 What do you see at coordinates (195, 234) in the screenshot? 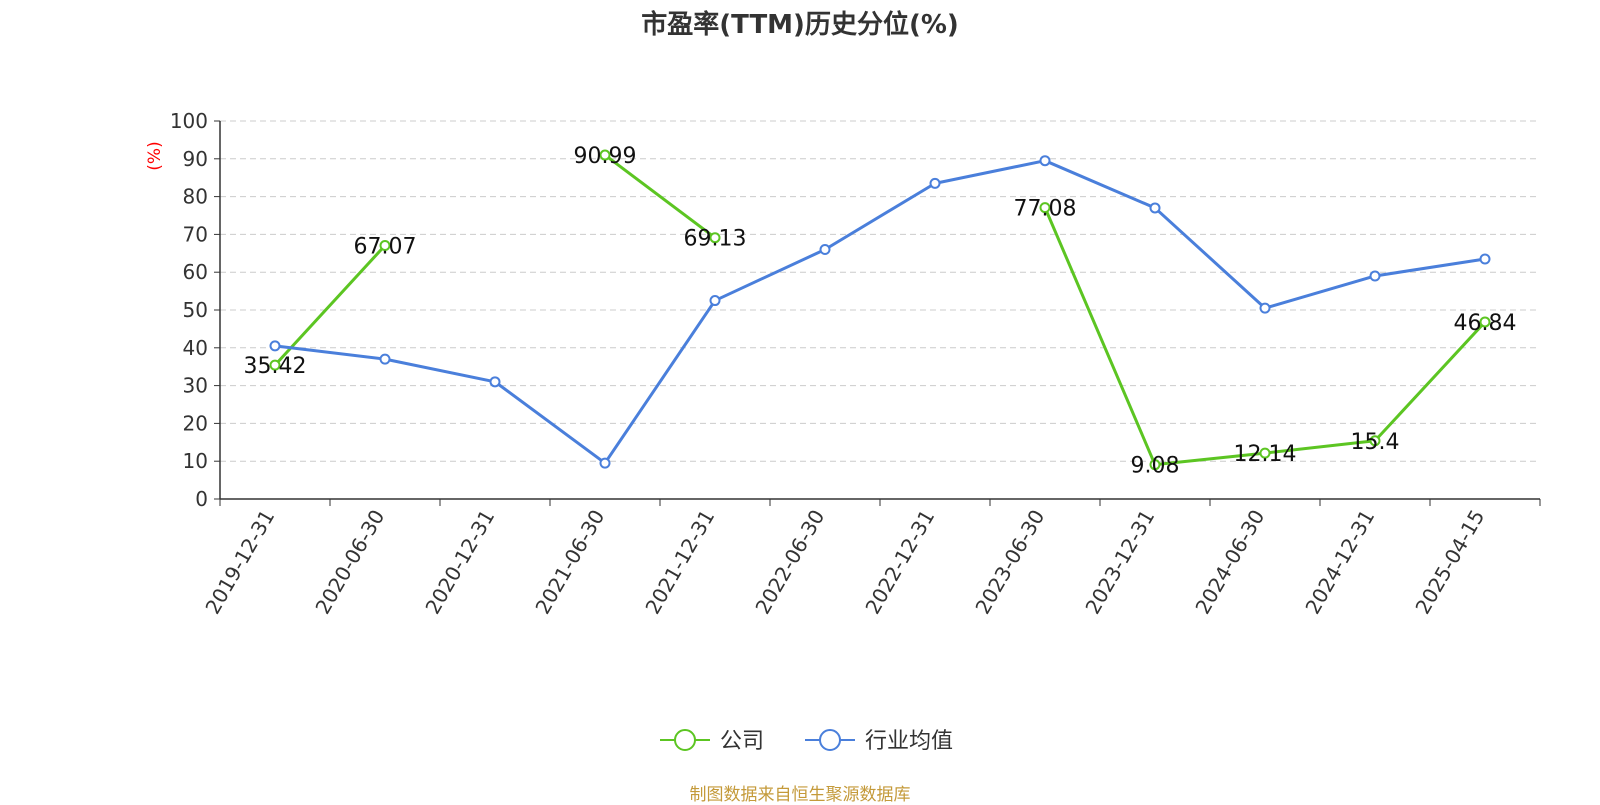
I see `y-tick-label: 70` at bounding box center [195, 234].